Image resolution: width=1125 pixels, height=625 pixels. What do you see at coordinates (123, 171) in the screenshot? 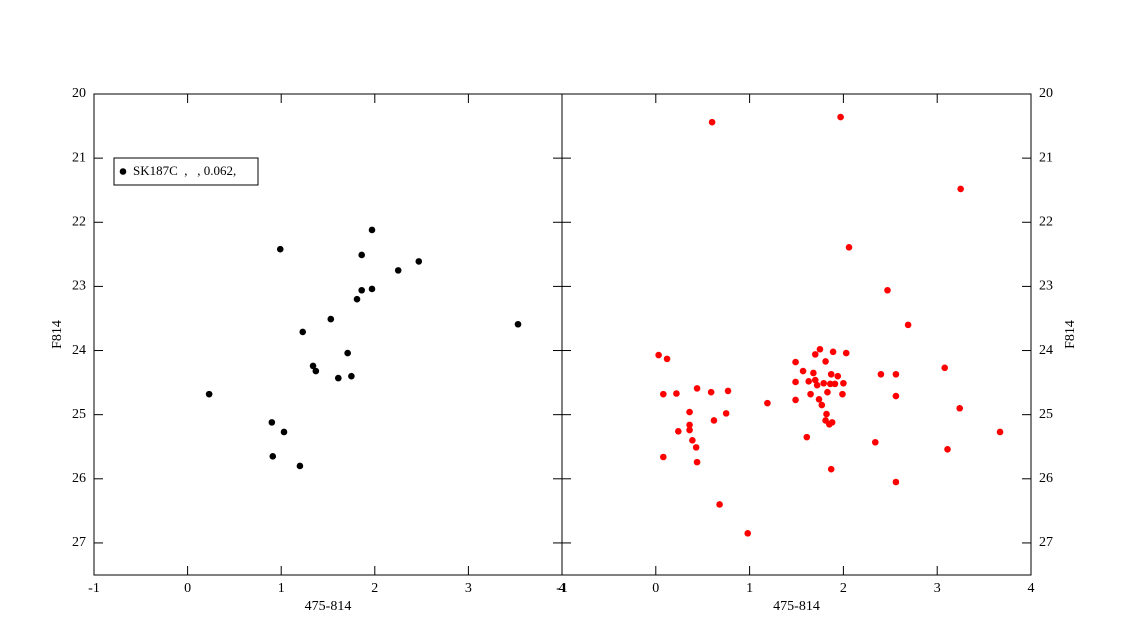
I see `legend-marker` at bounding box center [123, 171].